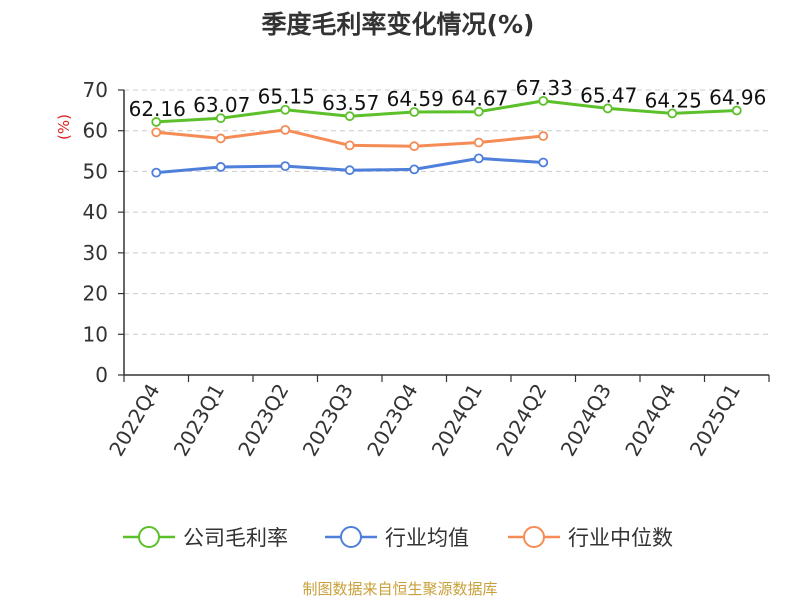 The width and height of the screenshot is (800, 600). What do you see at coordinates (446, 136) in the screenshot?
I see `series-layer` at bounding box center [446, 136].